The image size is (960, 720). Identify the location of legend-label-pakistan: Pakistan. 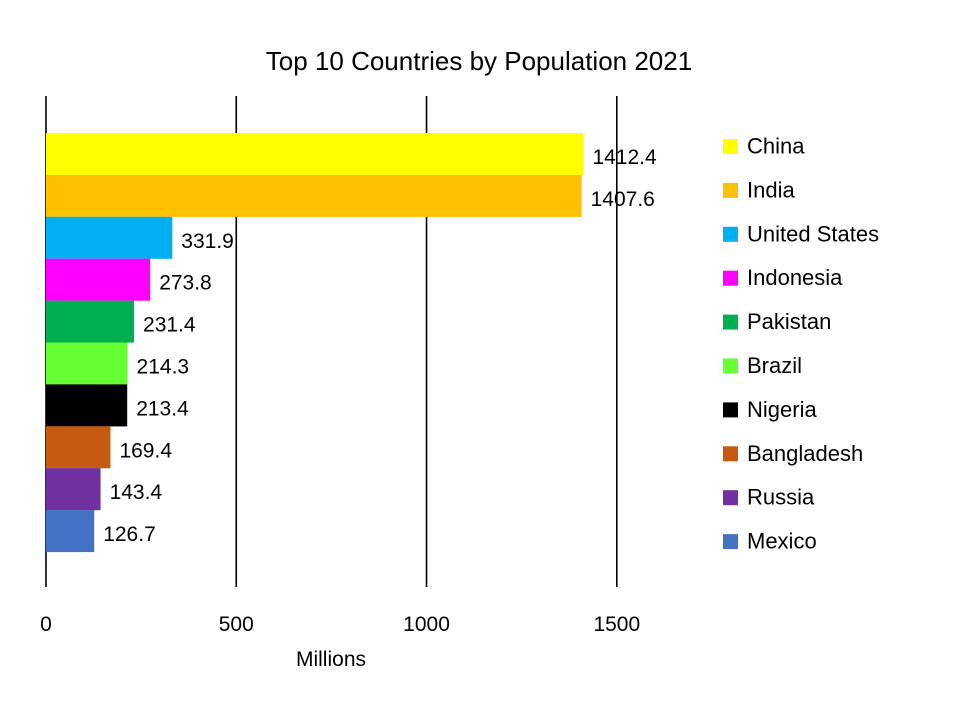
(789, 321).